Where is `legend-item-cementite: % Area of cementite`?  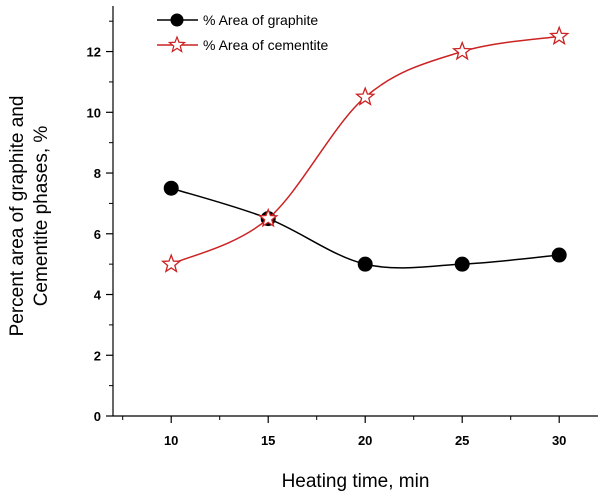
legend-item-cementite: % Area of cementite is located at coordinates (243, 44).